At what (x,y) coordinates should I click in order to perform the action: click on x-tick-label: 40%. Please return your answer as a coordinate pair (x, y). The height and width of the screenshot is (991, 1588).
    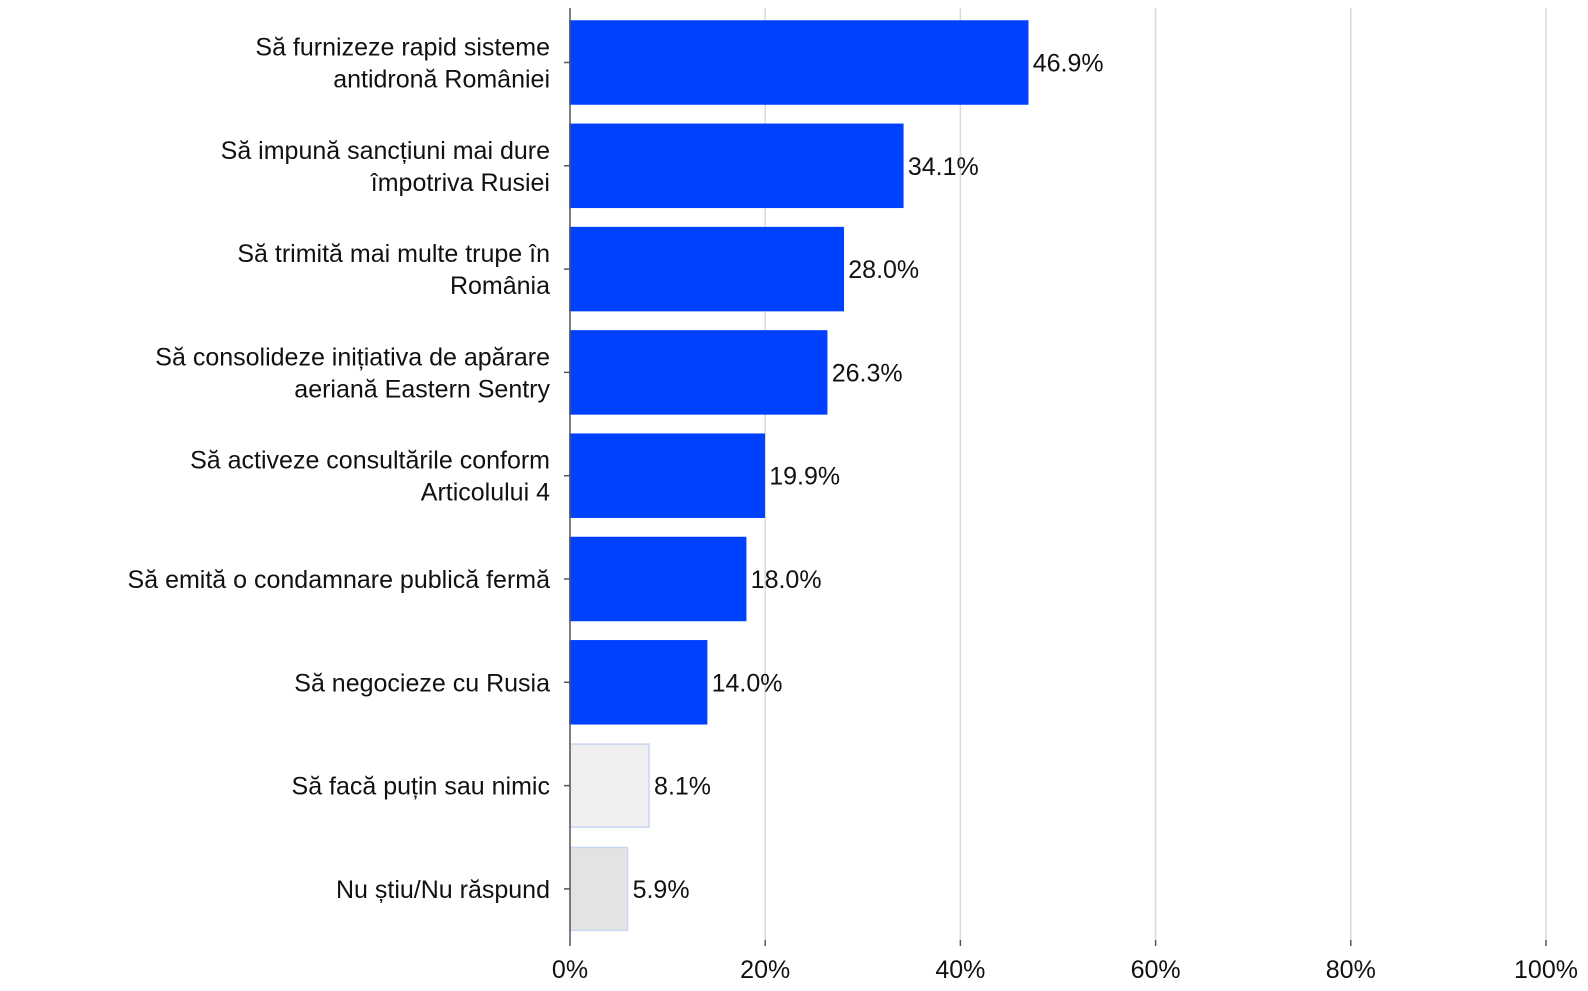
    Looking at the image, I should click on (960, 970).